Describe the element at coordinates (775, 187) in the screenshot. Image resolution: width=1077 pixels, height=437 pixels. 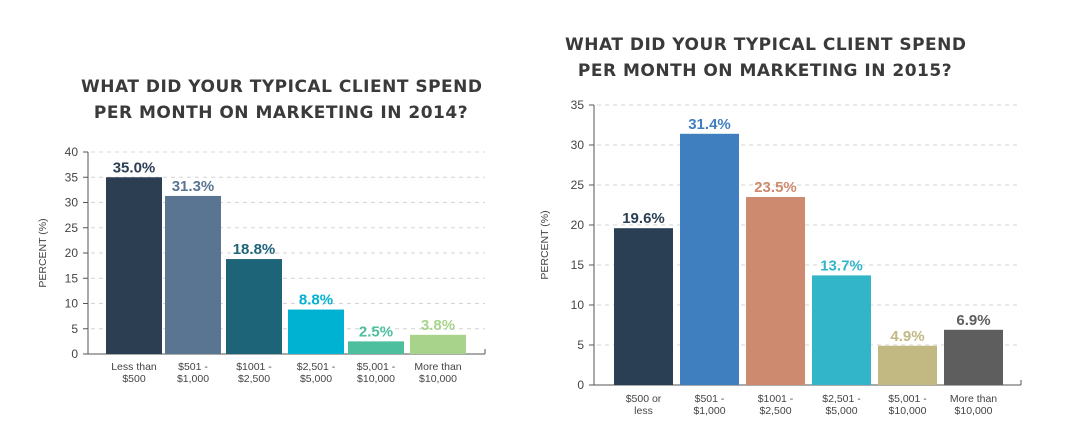
I see `data-label-2015-2: 23.5%` at that location.